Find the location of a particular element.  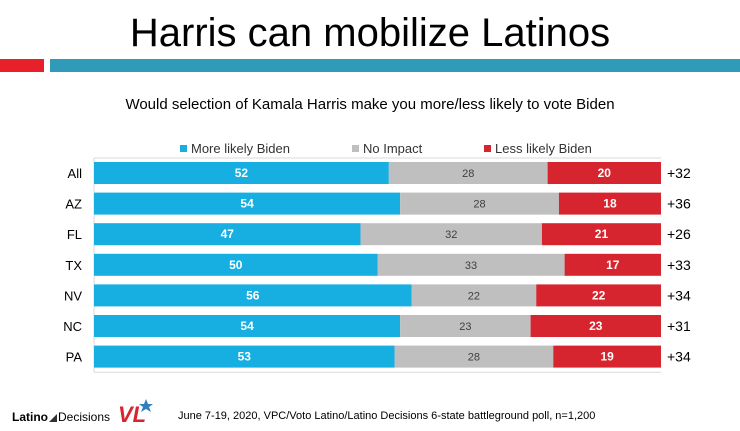

data-label-less-likely: 22 is located at coordinates (599, 295).